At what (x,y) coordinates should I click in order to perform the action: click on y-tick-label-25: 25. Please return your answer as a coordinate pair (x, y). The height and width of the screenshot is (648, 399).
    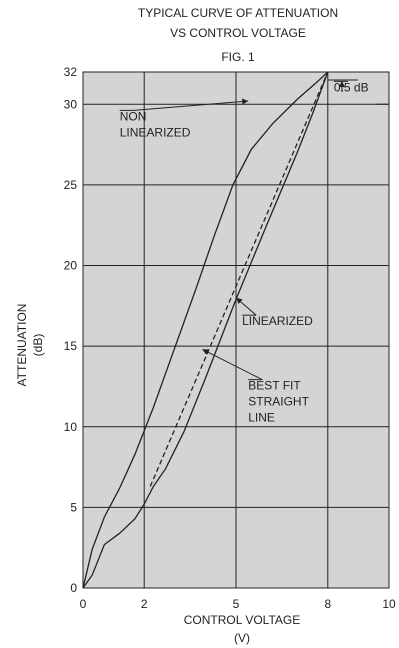
    Looking at the image, I should click on (71, 185).